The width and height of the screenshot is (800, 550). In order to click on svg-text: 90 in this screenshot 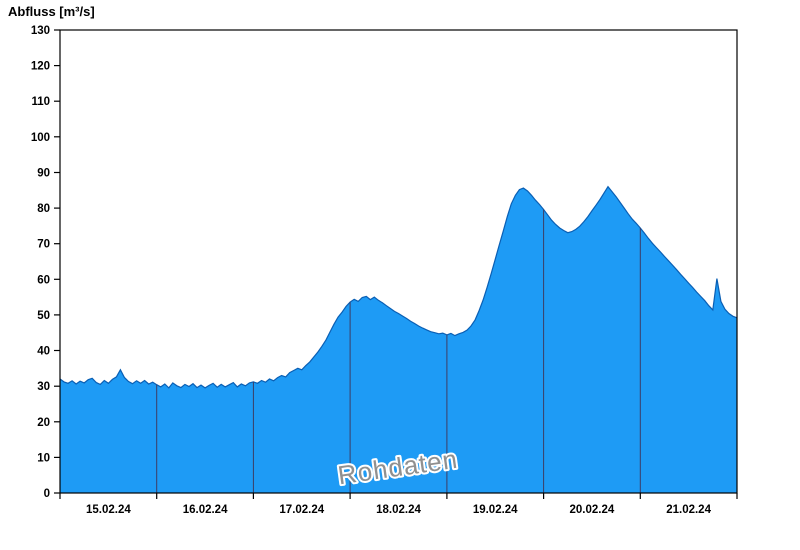, I will do `click(43, 174)`.